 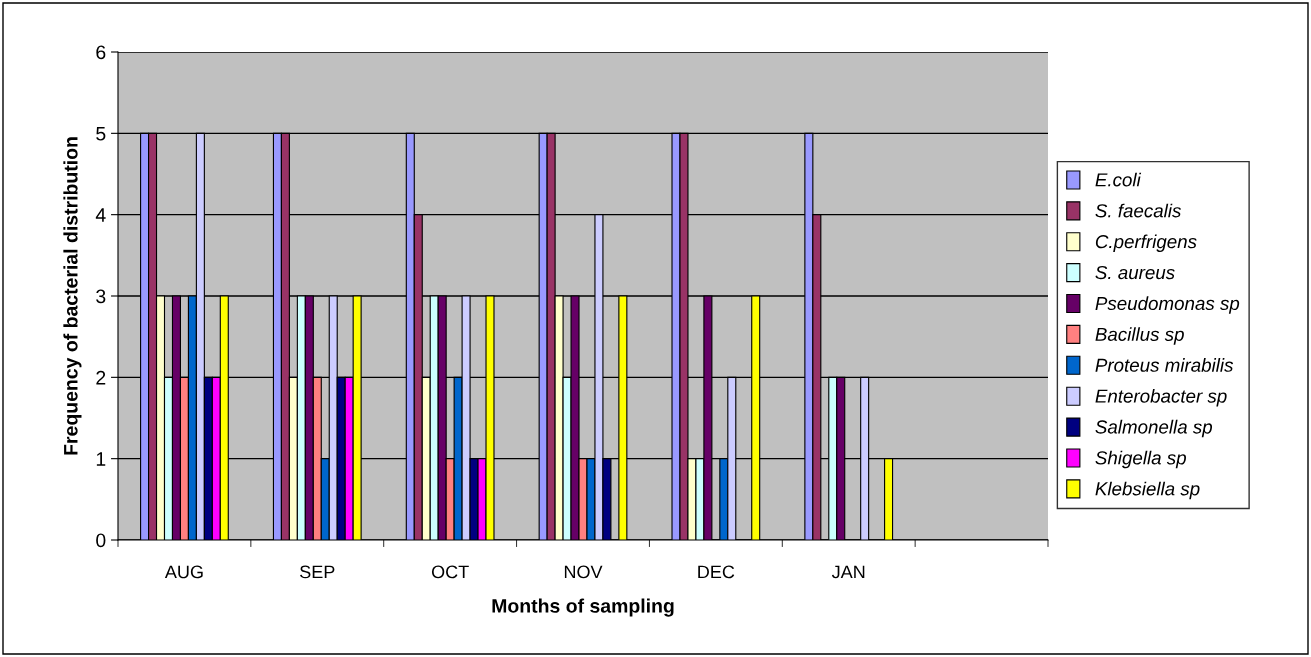 I want to click on x-axis-title: Months of sampling, so click(x=583, y=607).